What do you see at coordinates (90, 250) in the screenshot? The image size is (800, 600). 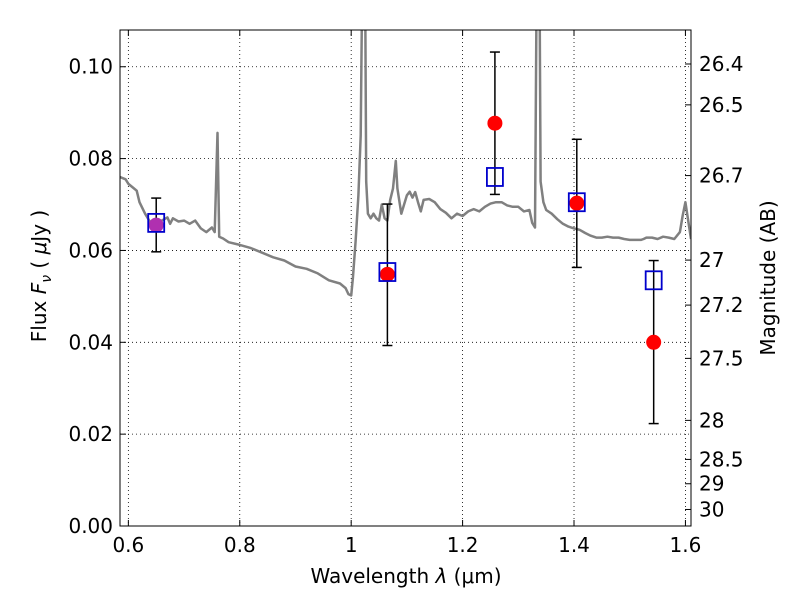 I see `y-tick-label: 0.06` at bounding box center [90, 250].